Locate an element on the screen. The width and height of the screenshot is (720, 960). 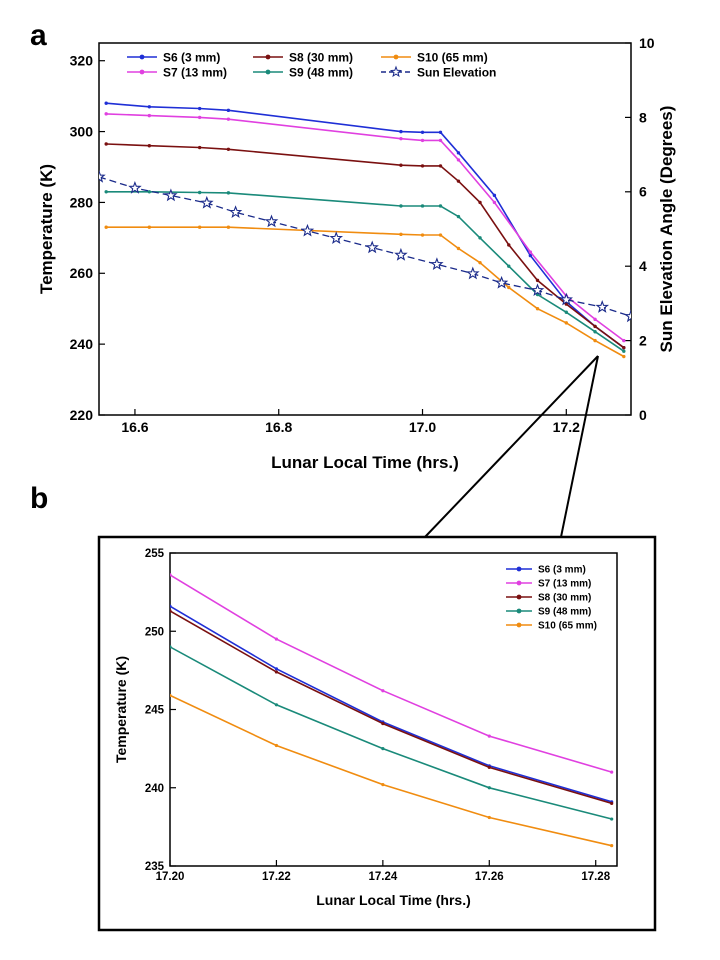
legend-label: S8 (30 mm) is located at coordinates (564, 598).